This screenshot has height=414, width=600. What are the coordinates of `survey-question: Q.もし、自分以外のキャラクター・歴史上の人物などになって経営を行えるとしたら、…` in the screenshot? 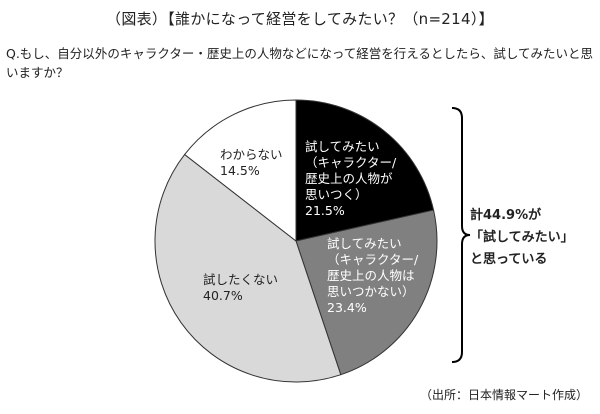 It's located at (299, 63).